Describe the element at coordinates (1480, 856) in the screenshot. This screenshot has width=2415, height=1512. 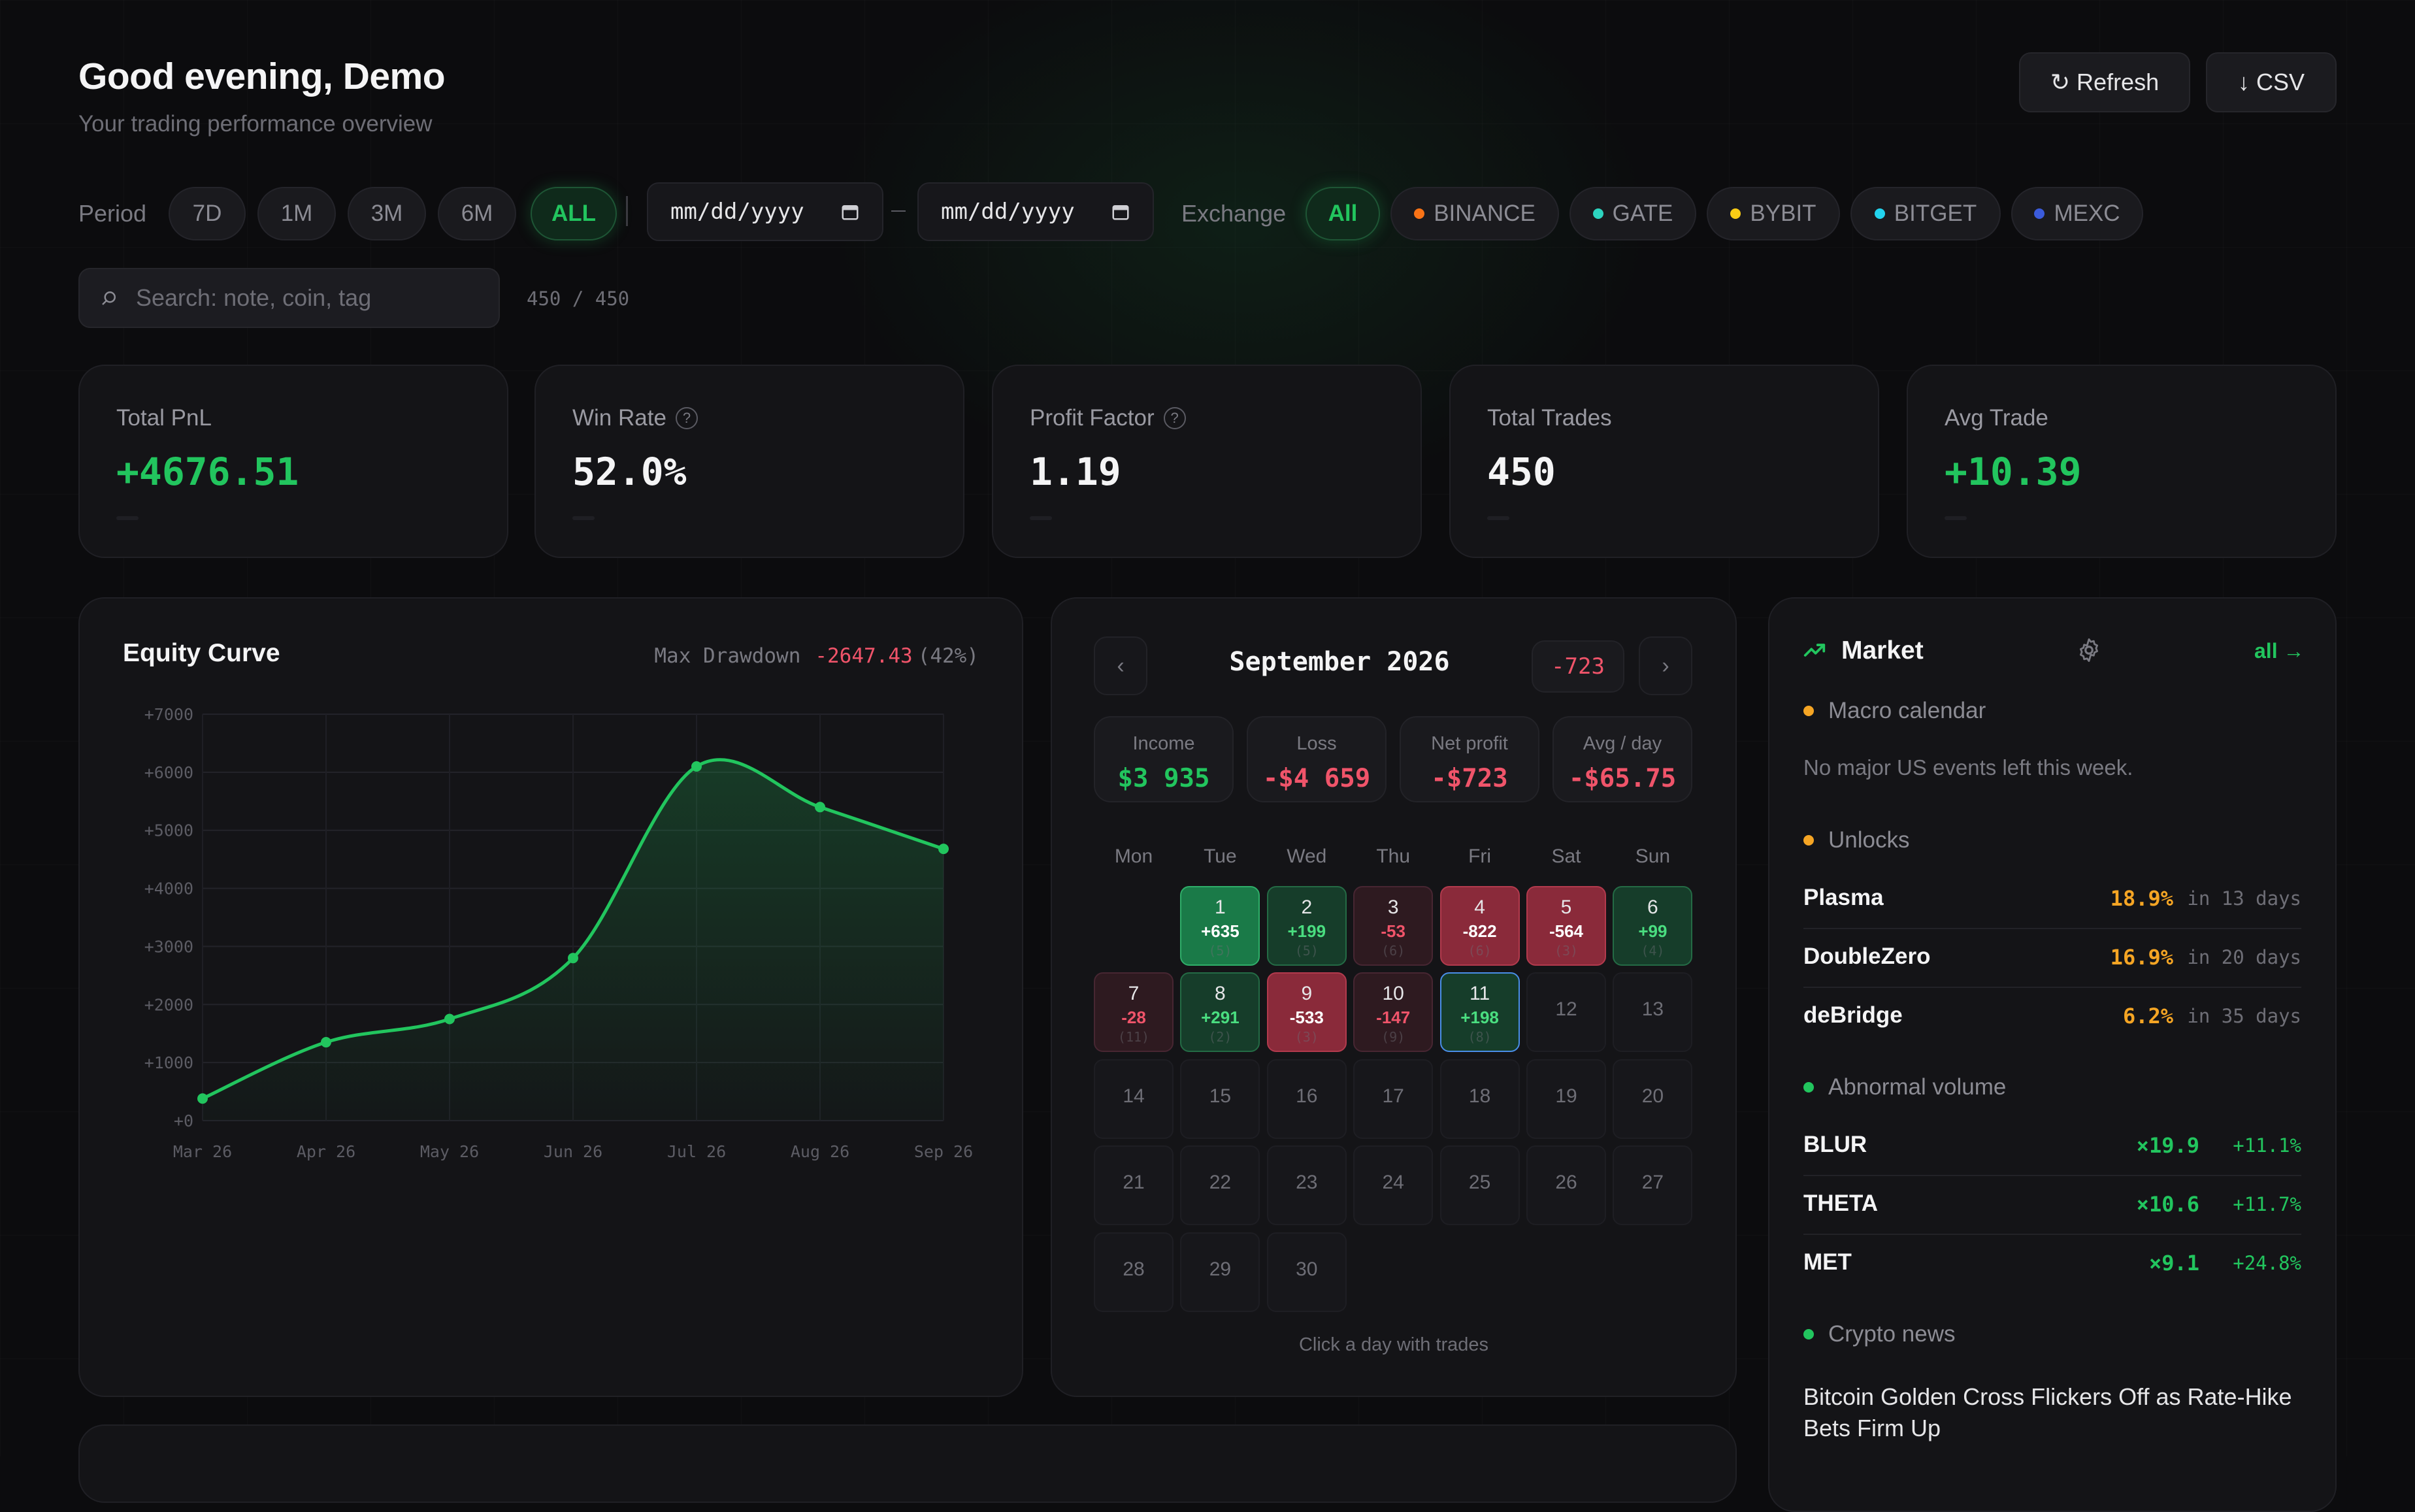
I see `weekday-label: Fri` at that location.